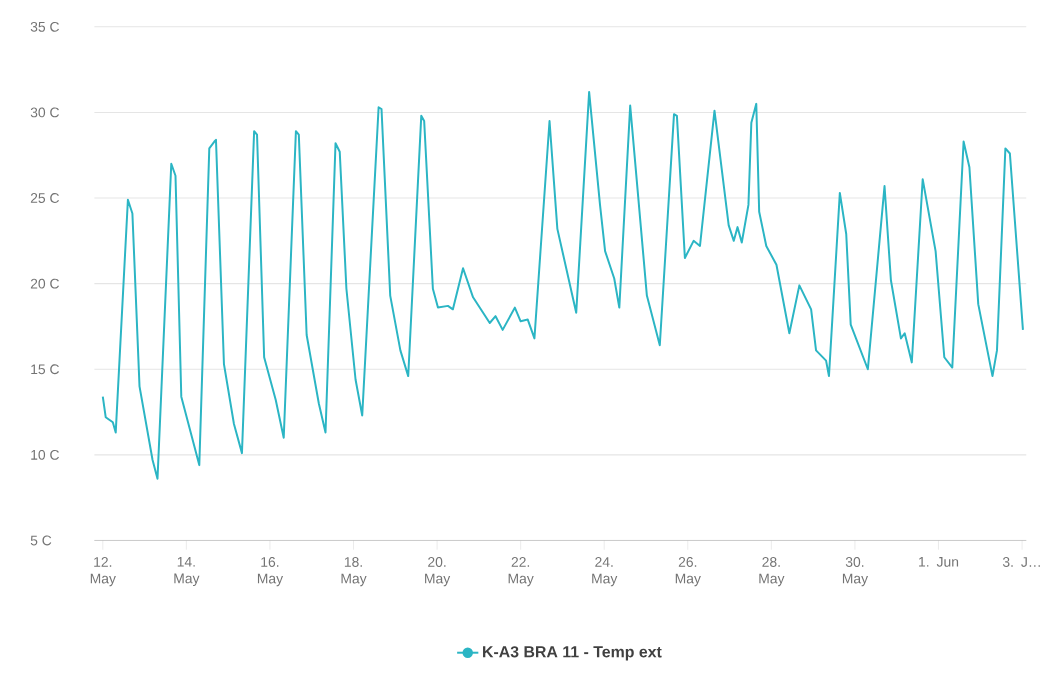 The image size is (1049, 699). What do you see at coordinates (521, 571) in the screenshot?
I see `x-tick-label: 22. May` at bounding box center [521, 571].